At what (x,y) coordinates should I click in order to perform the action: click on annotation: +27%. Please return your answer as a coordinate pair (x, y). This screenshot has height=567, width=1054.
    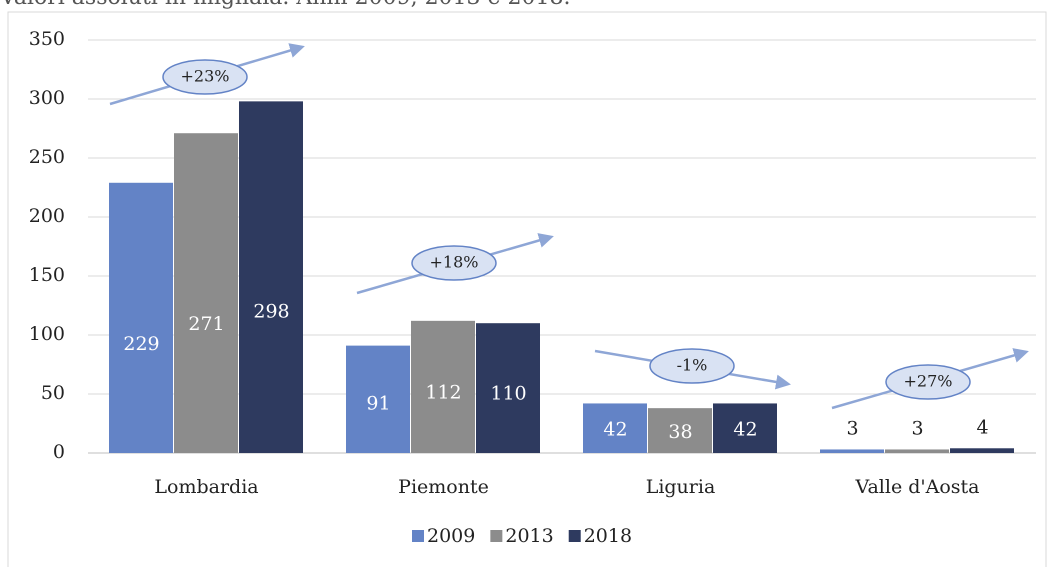
    Looking at the image, I should click on (928, 381).